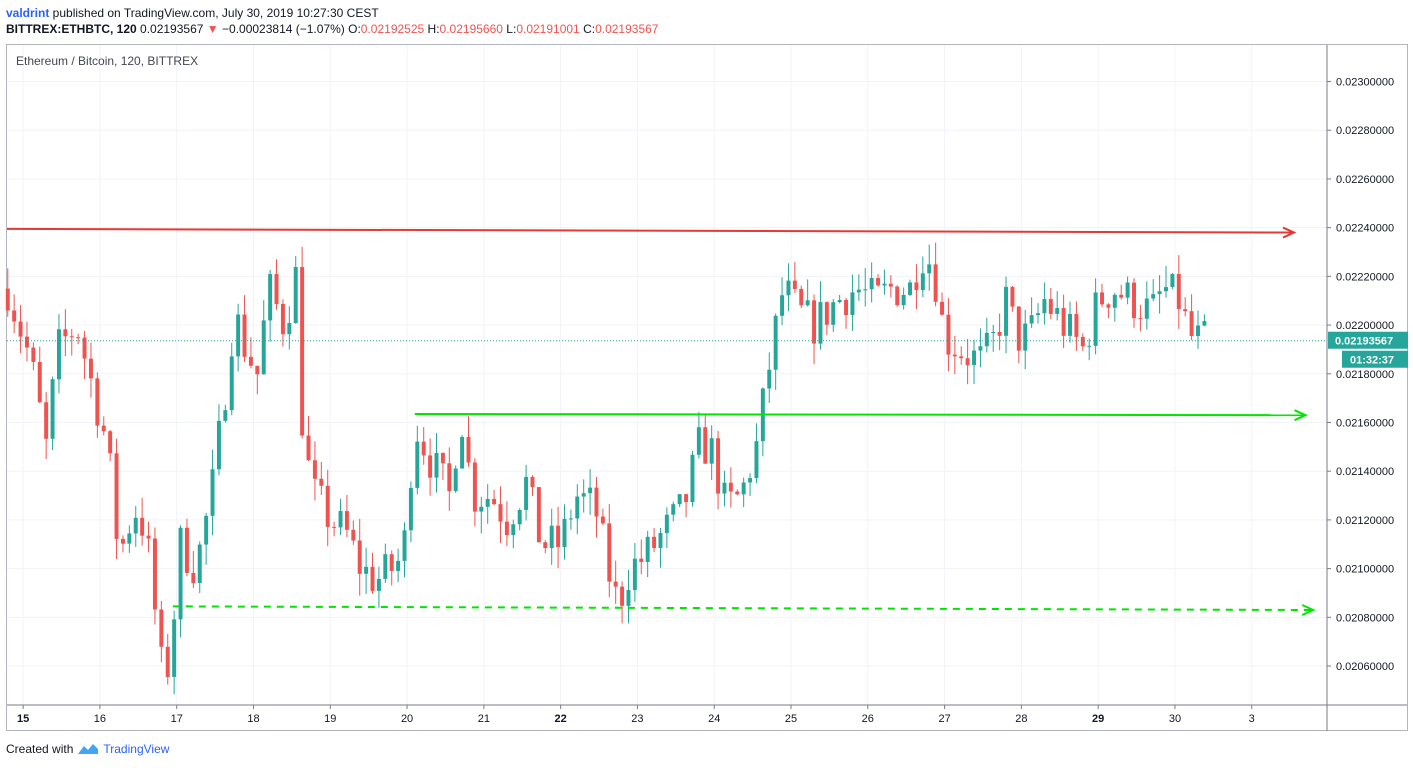 Image resolution: width=1413 pixels, height=768 pixels. Describe the element at coordinates (637, 719) in the screenshot. I see `x-tick-label: 23` at that location.